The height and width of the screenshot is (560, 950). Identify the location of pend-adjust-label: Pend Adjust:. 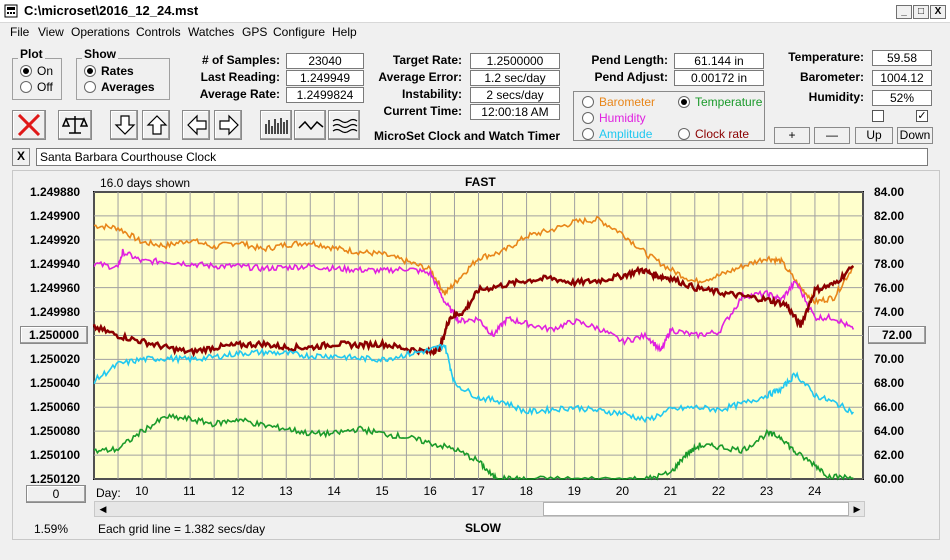
(631, 77).